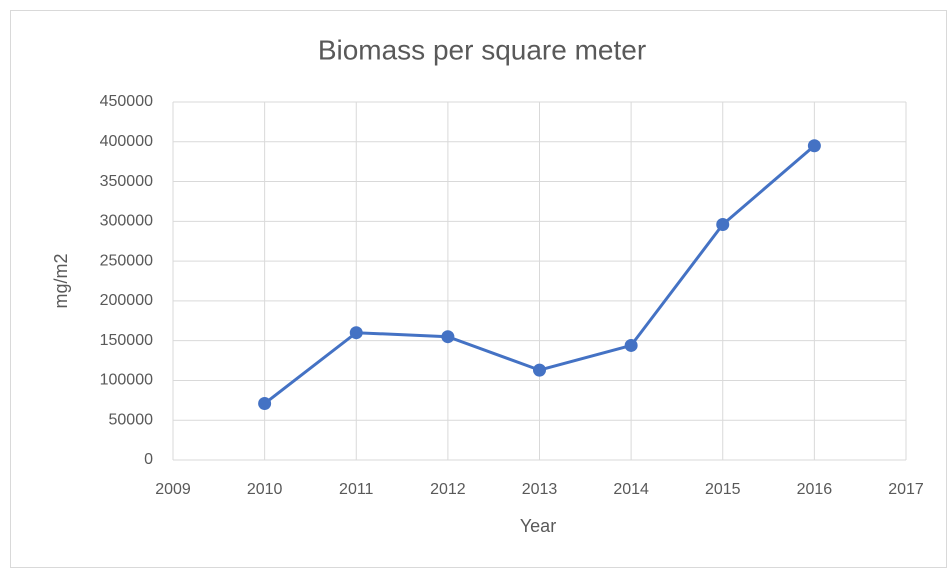 This screenshot has width=948, height=569. What do you see at coordinates (126, 101) in the screenshot?
I see `y-tick-label: 450000` at bounding box center [126, 101].